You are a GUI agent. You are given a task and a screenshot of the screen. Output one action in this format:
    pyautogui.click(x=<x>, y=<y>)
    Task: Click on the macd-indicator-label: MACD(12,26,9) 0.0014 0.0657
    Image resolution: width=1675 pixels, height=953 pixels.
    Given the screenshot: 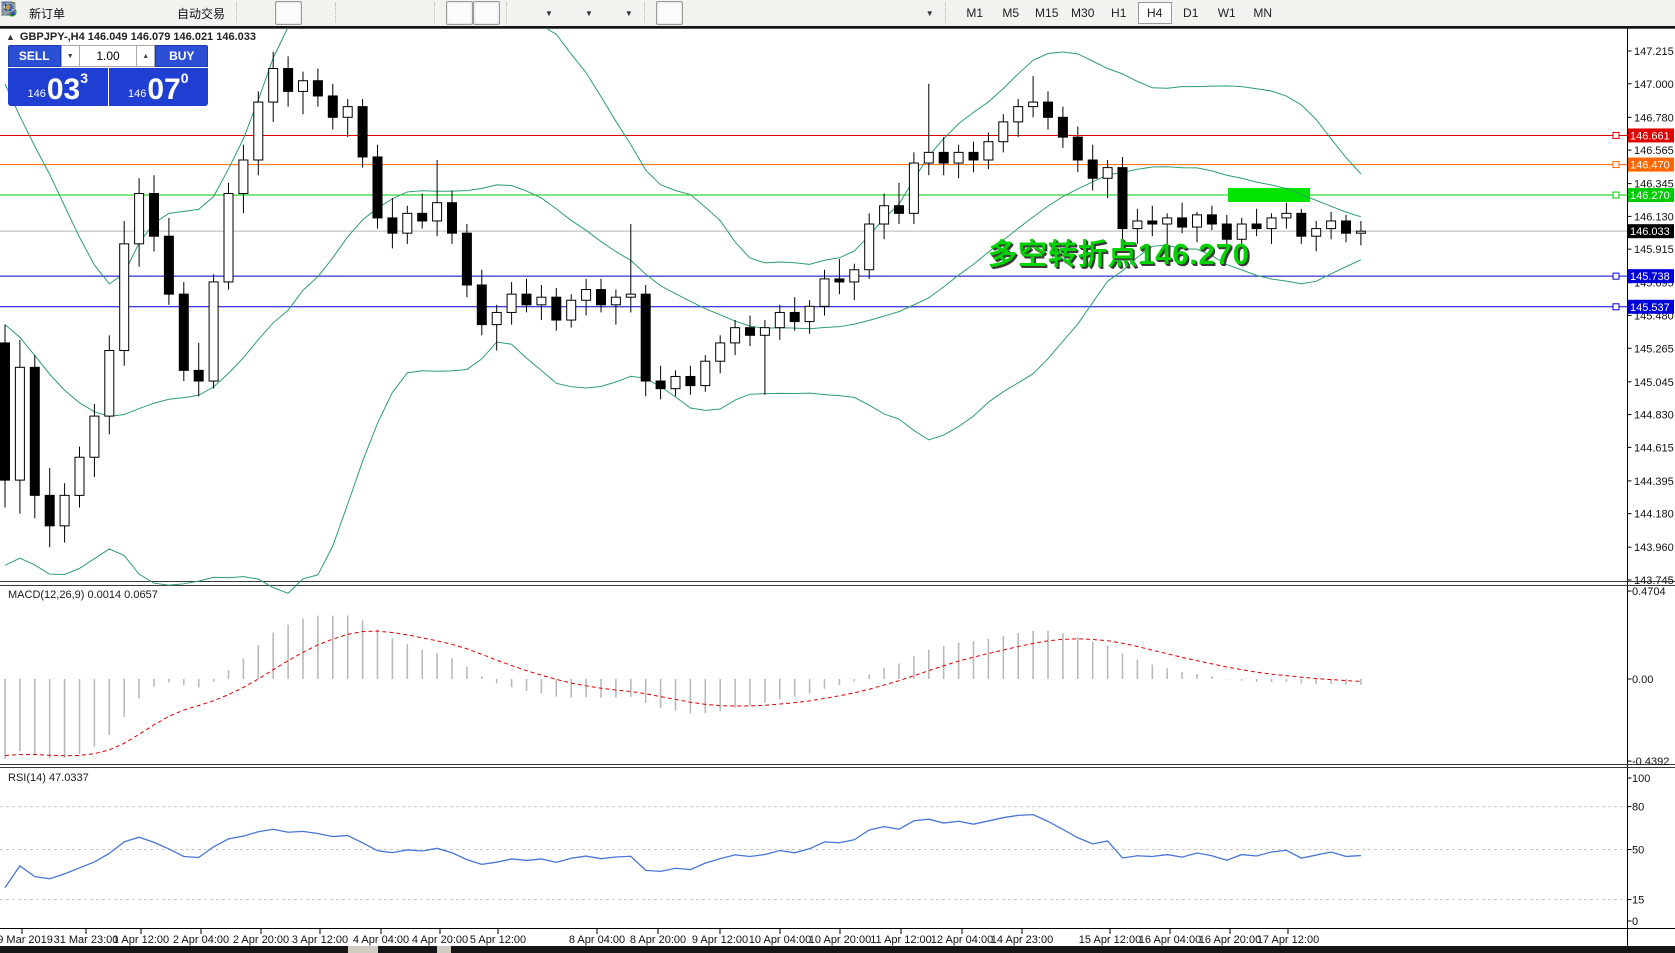 What is the action you would take?
    pyautogui.click(x=83, y=595)
    